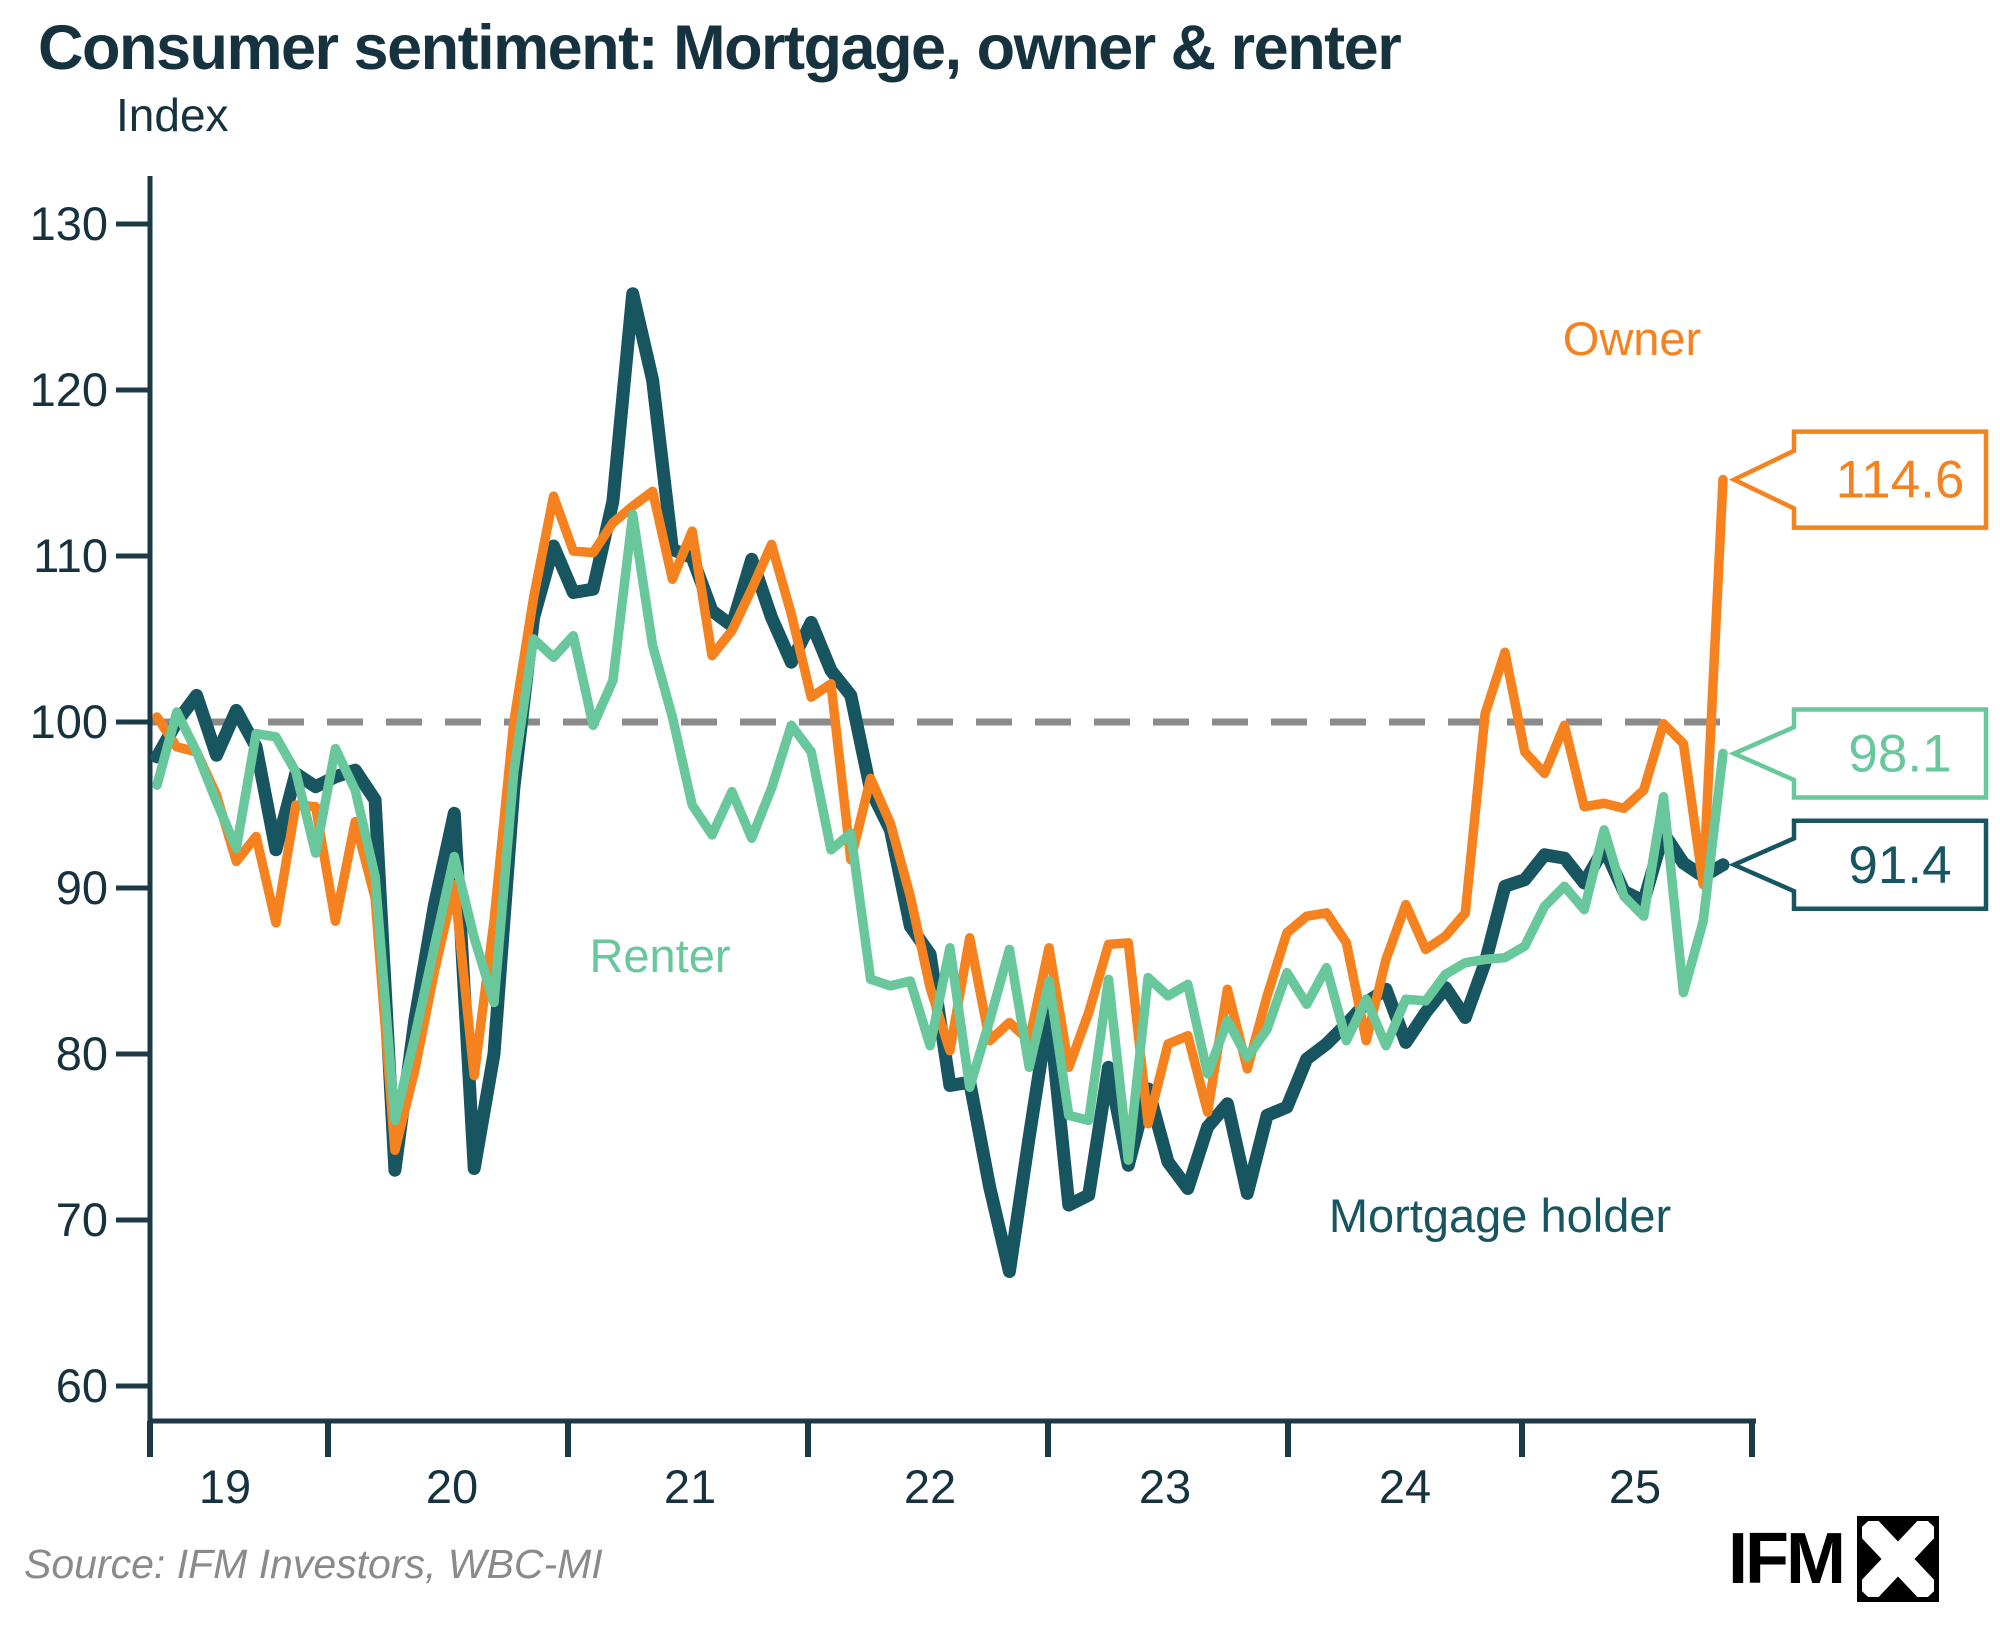  Describe the element at coordinates (70, 555) in the screenshot. I see `y-tick-label: 110` at that location.